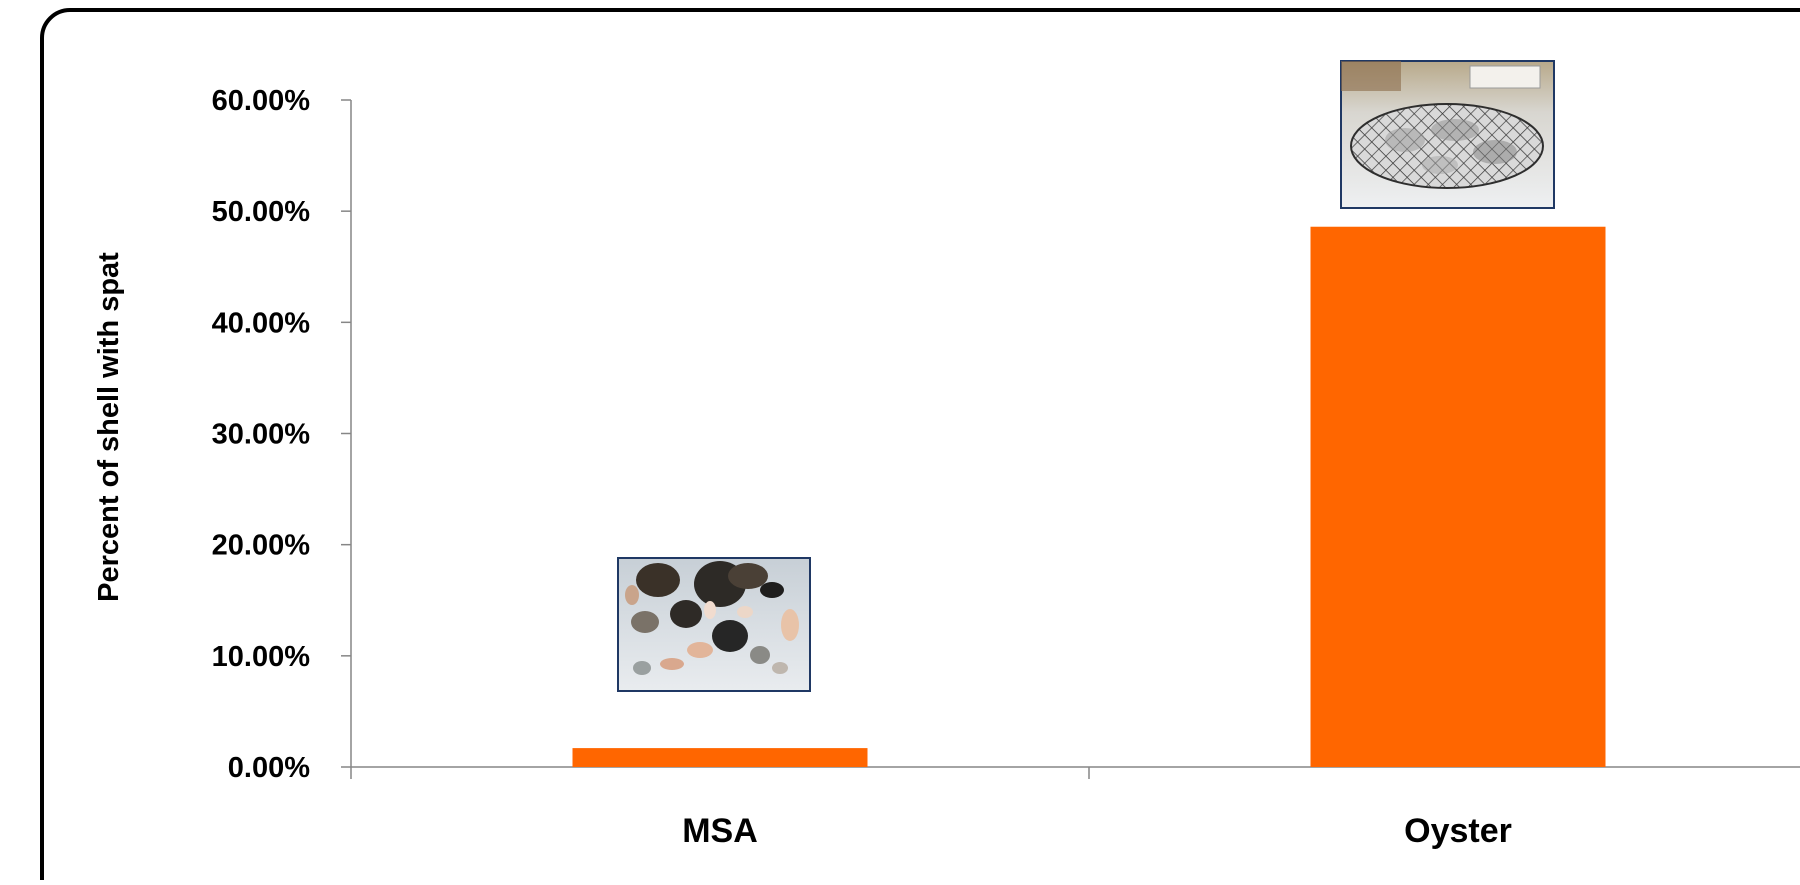 The width and height of the screenshot is (1800, 885). Describe the element at coordinates (261, 546) in the screenshot. I see `y-tick-label: 20.00%` at that location.